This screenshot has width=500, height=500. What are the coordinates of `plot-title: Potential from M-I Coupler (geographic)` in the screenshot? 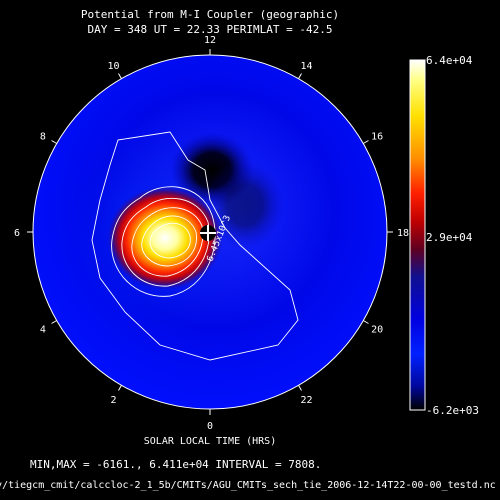 It's located at (210, 14).